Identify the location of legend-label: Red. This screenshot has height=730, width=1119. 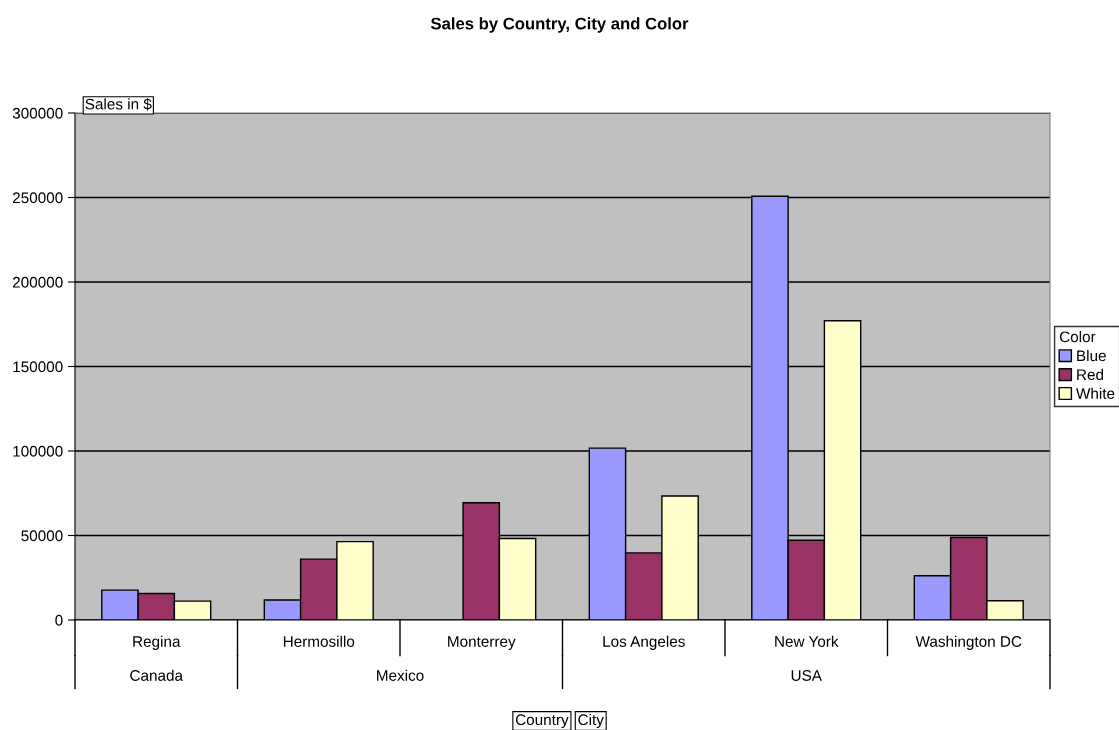
(1090, 374).